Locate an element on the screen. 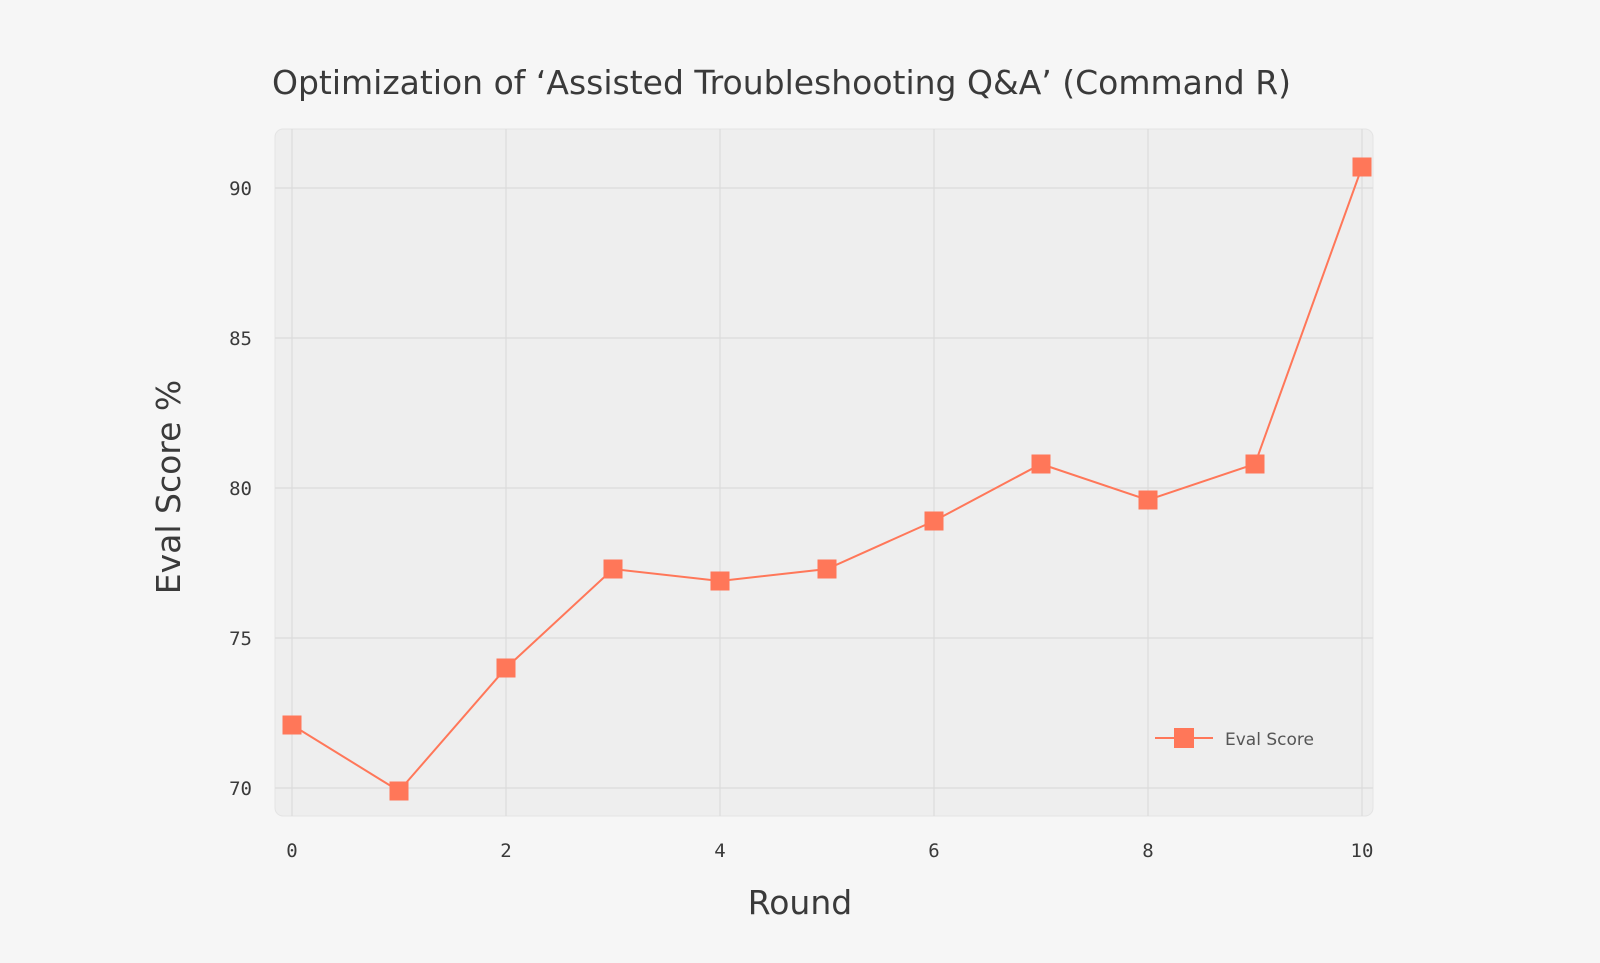 This screenshot has width=1600, height=963. x-tick-label: 0 is located at coordinates (291, 851).